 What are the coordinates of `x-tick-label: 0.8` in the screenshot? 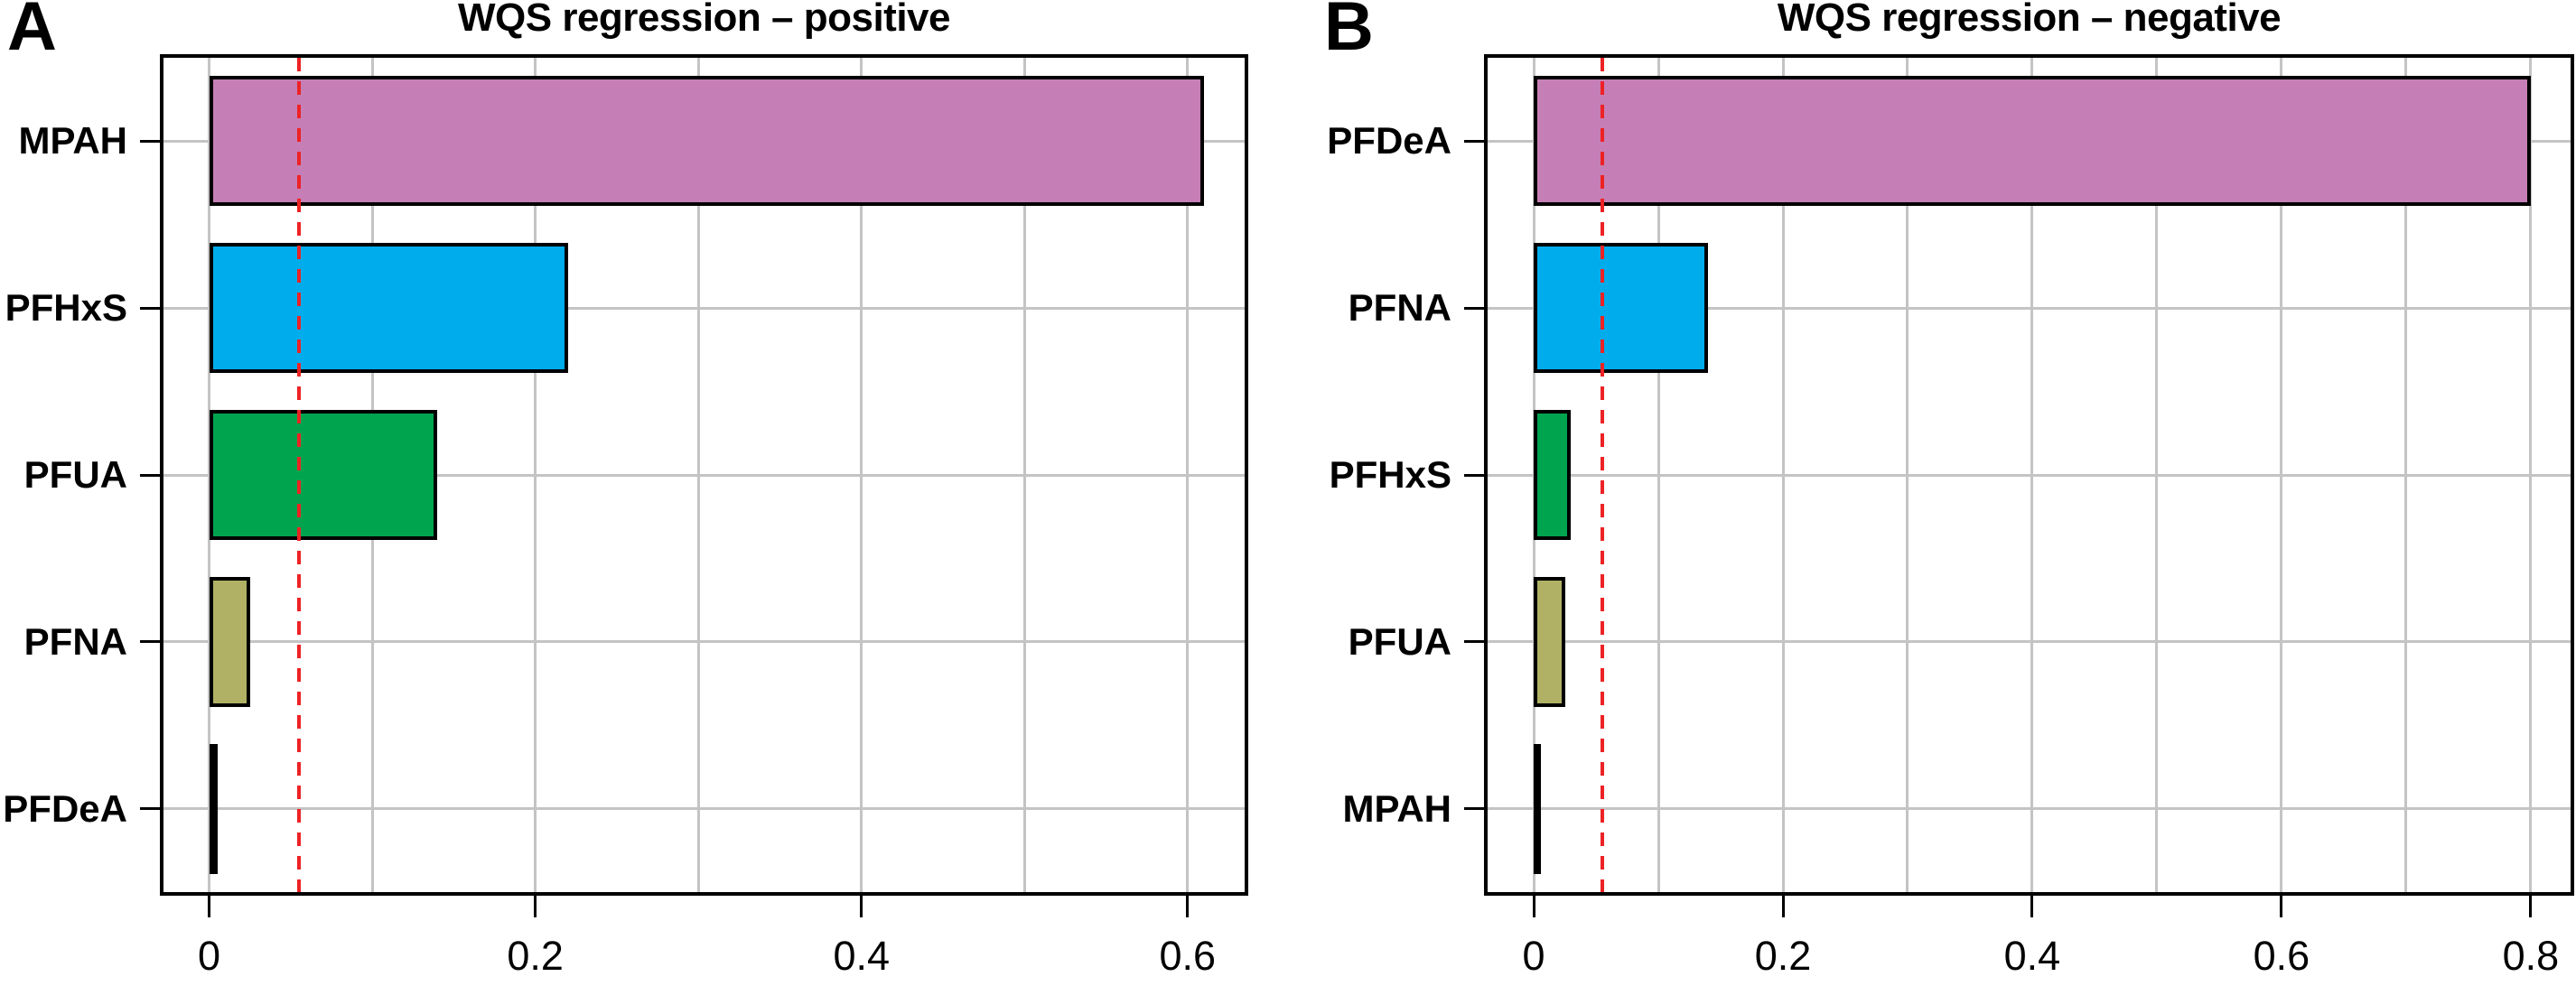 It's located at (2531, 956).